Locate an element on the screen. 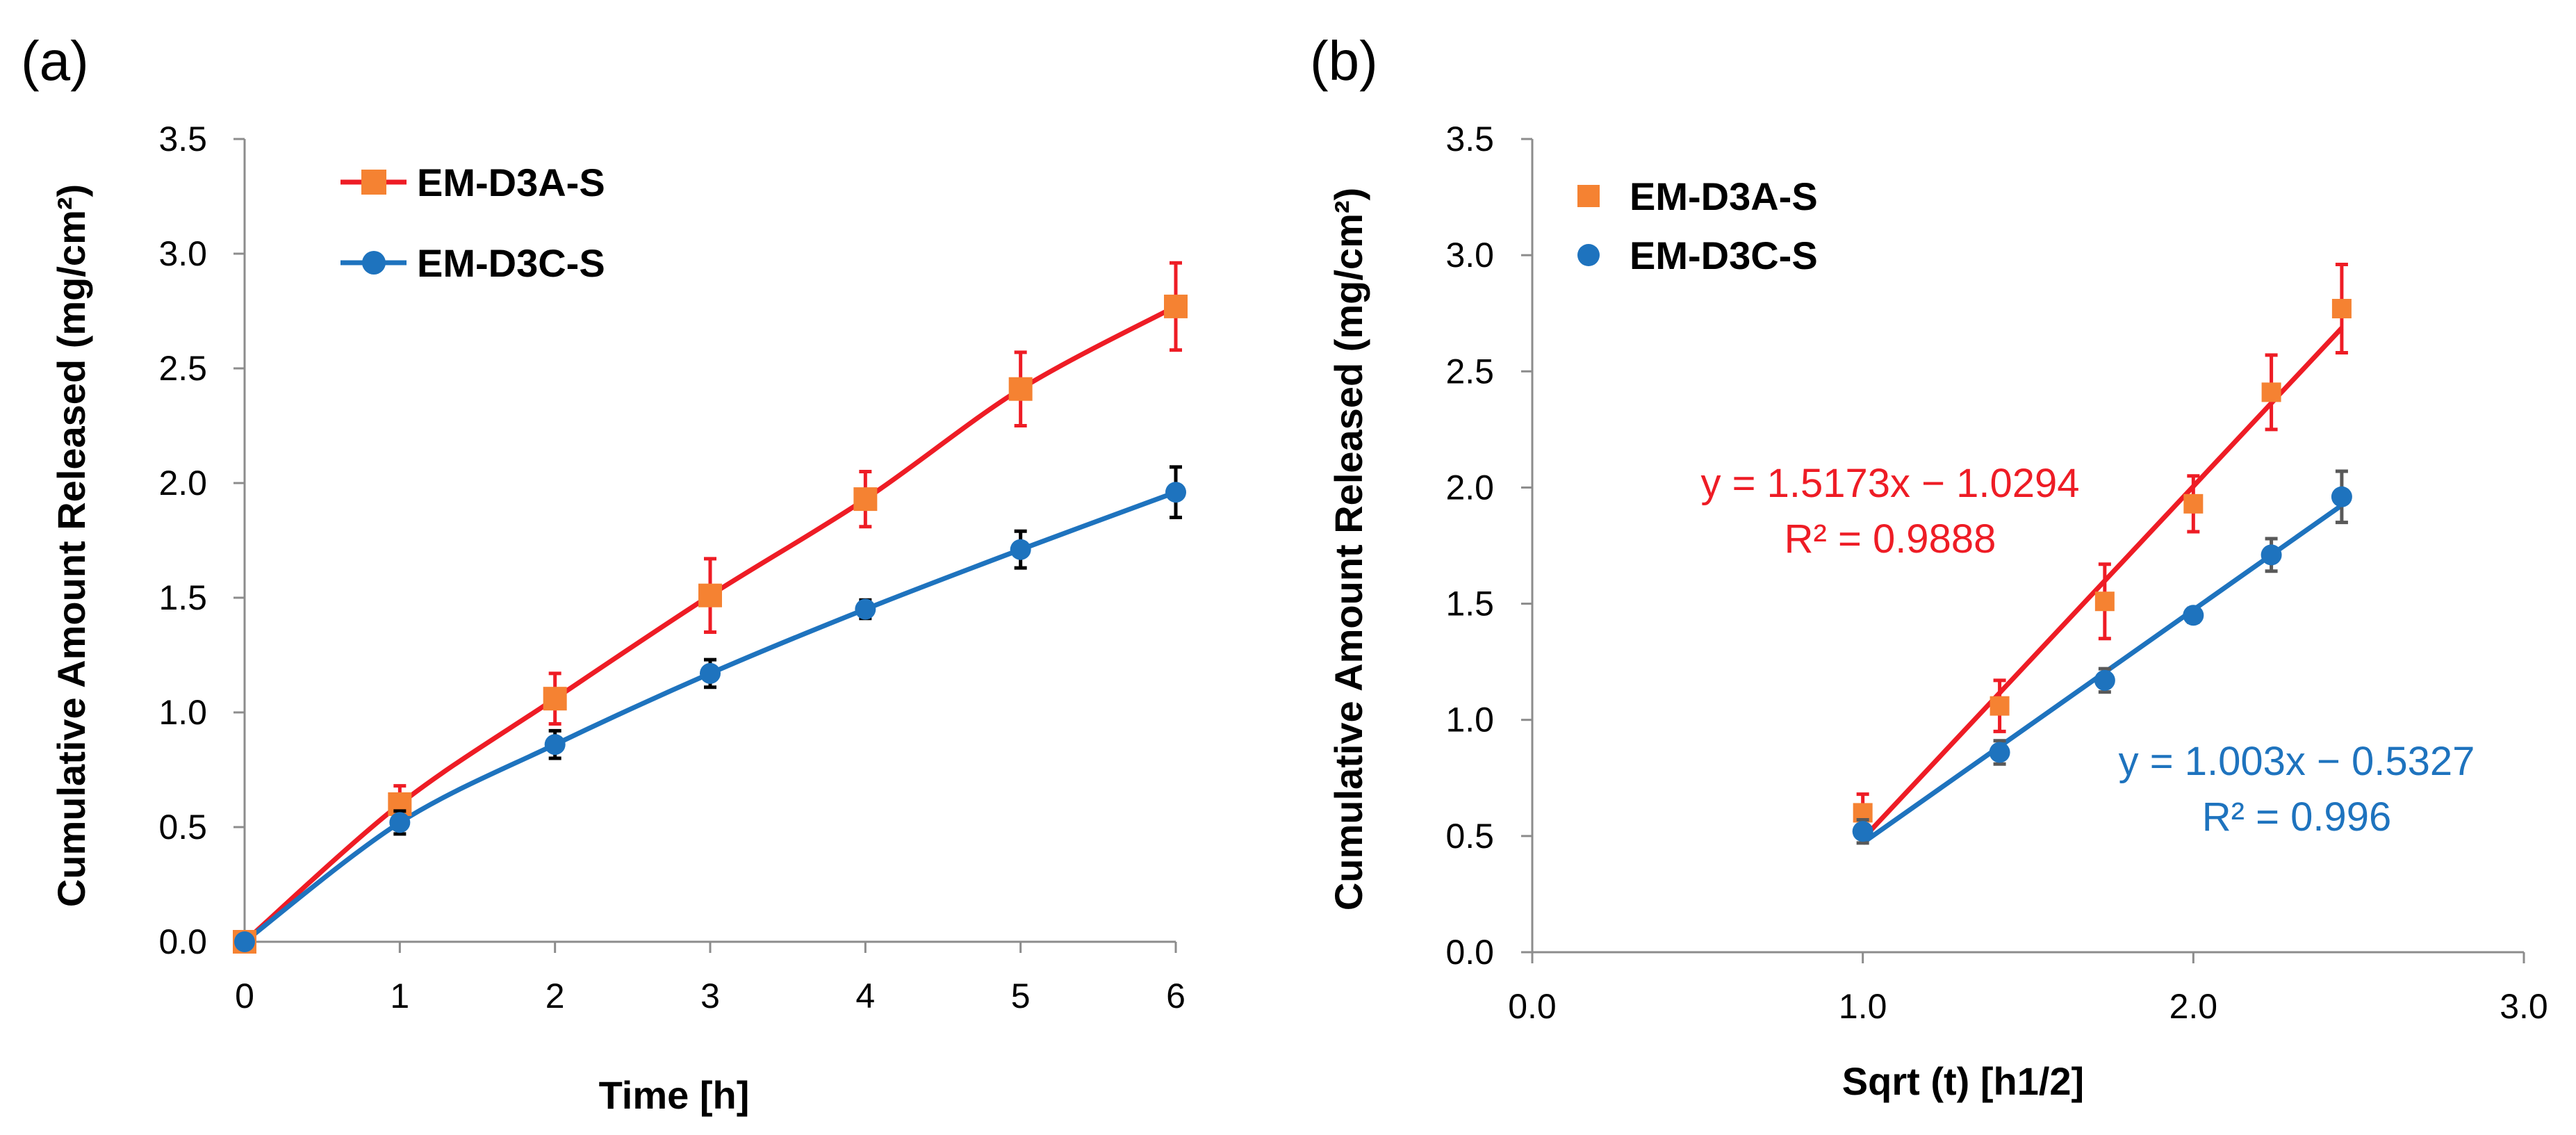 The width and height of the screenshot is (2576, 1135). panel-b-r2-em-d3c-s: R² = 0.996 is located at coordinates (2296, 817).